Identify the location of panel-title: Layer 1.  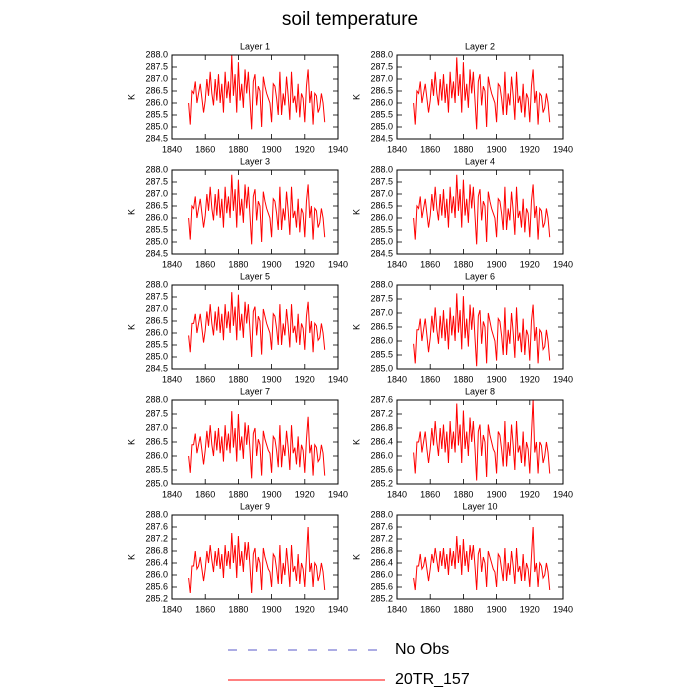
(255, 46).